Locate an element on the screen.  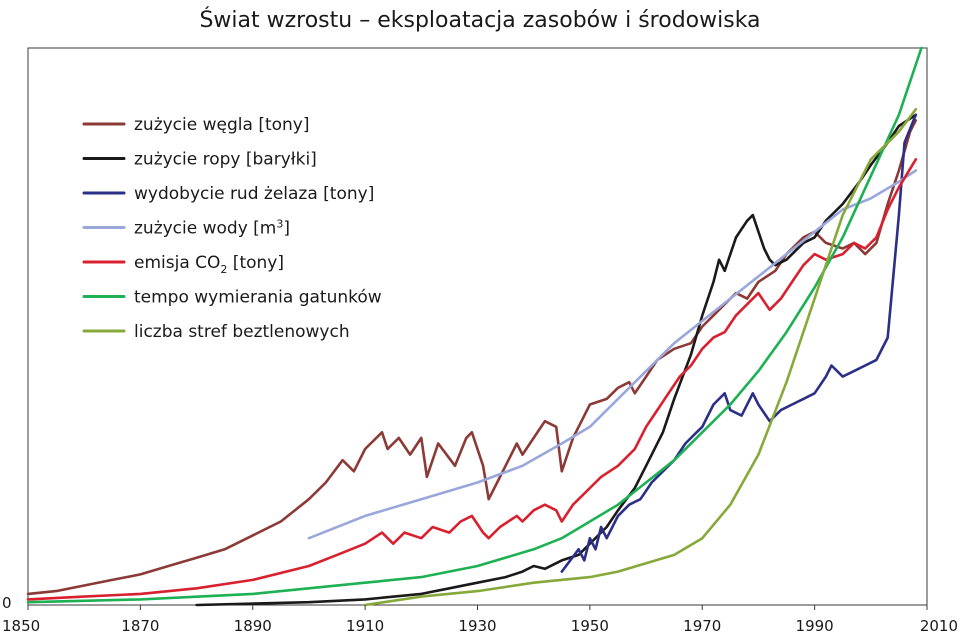
x-tick-label: 1910 is located at coordinates (365, 626).